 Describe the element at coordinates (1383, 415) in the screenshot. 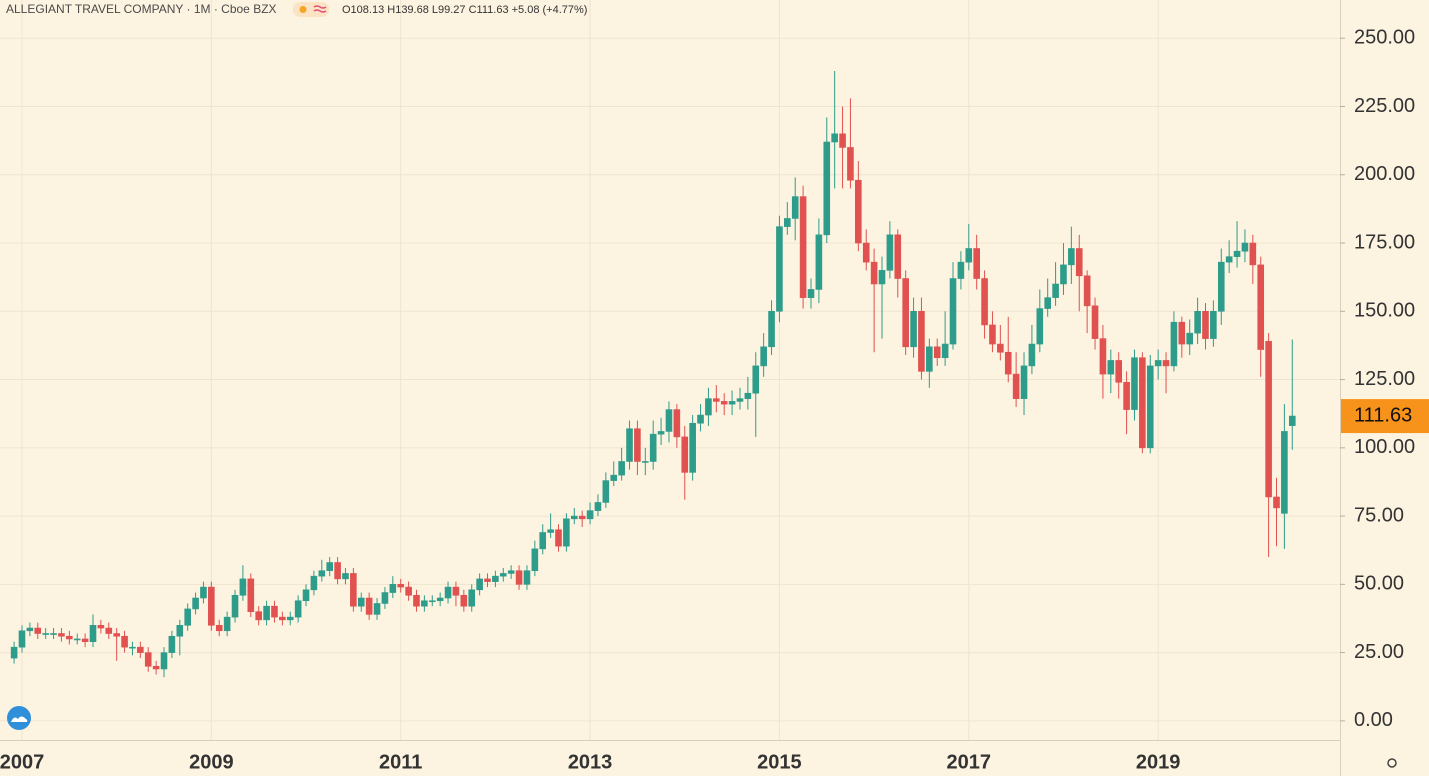

I see `last-price-label: 111.63` at that location.